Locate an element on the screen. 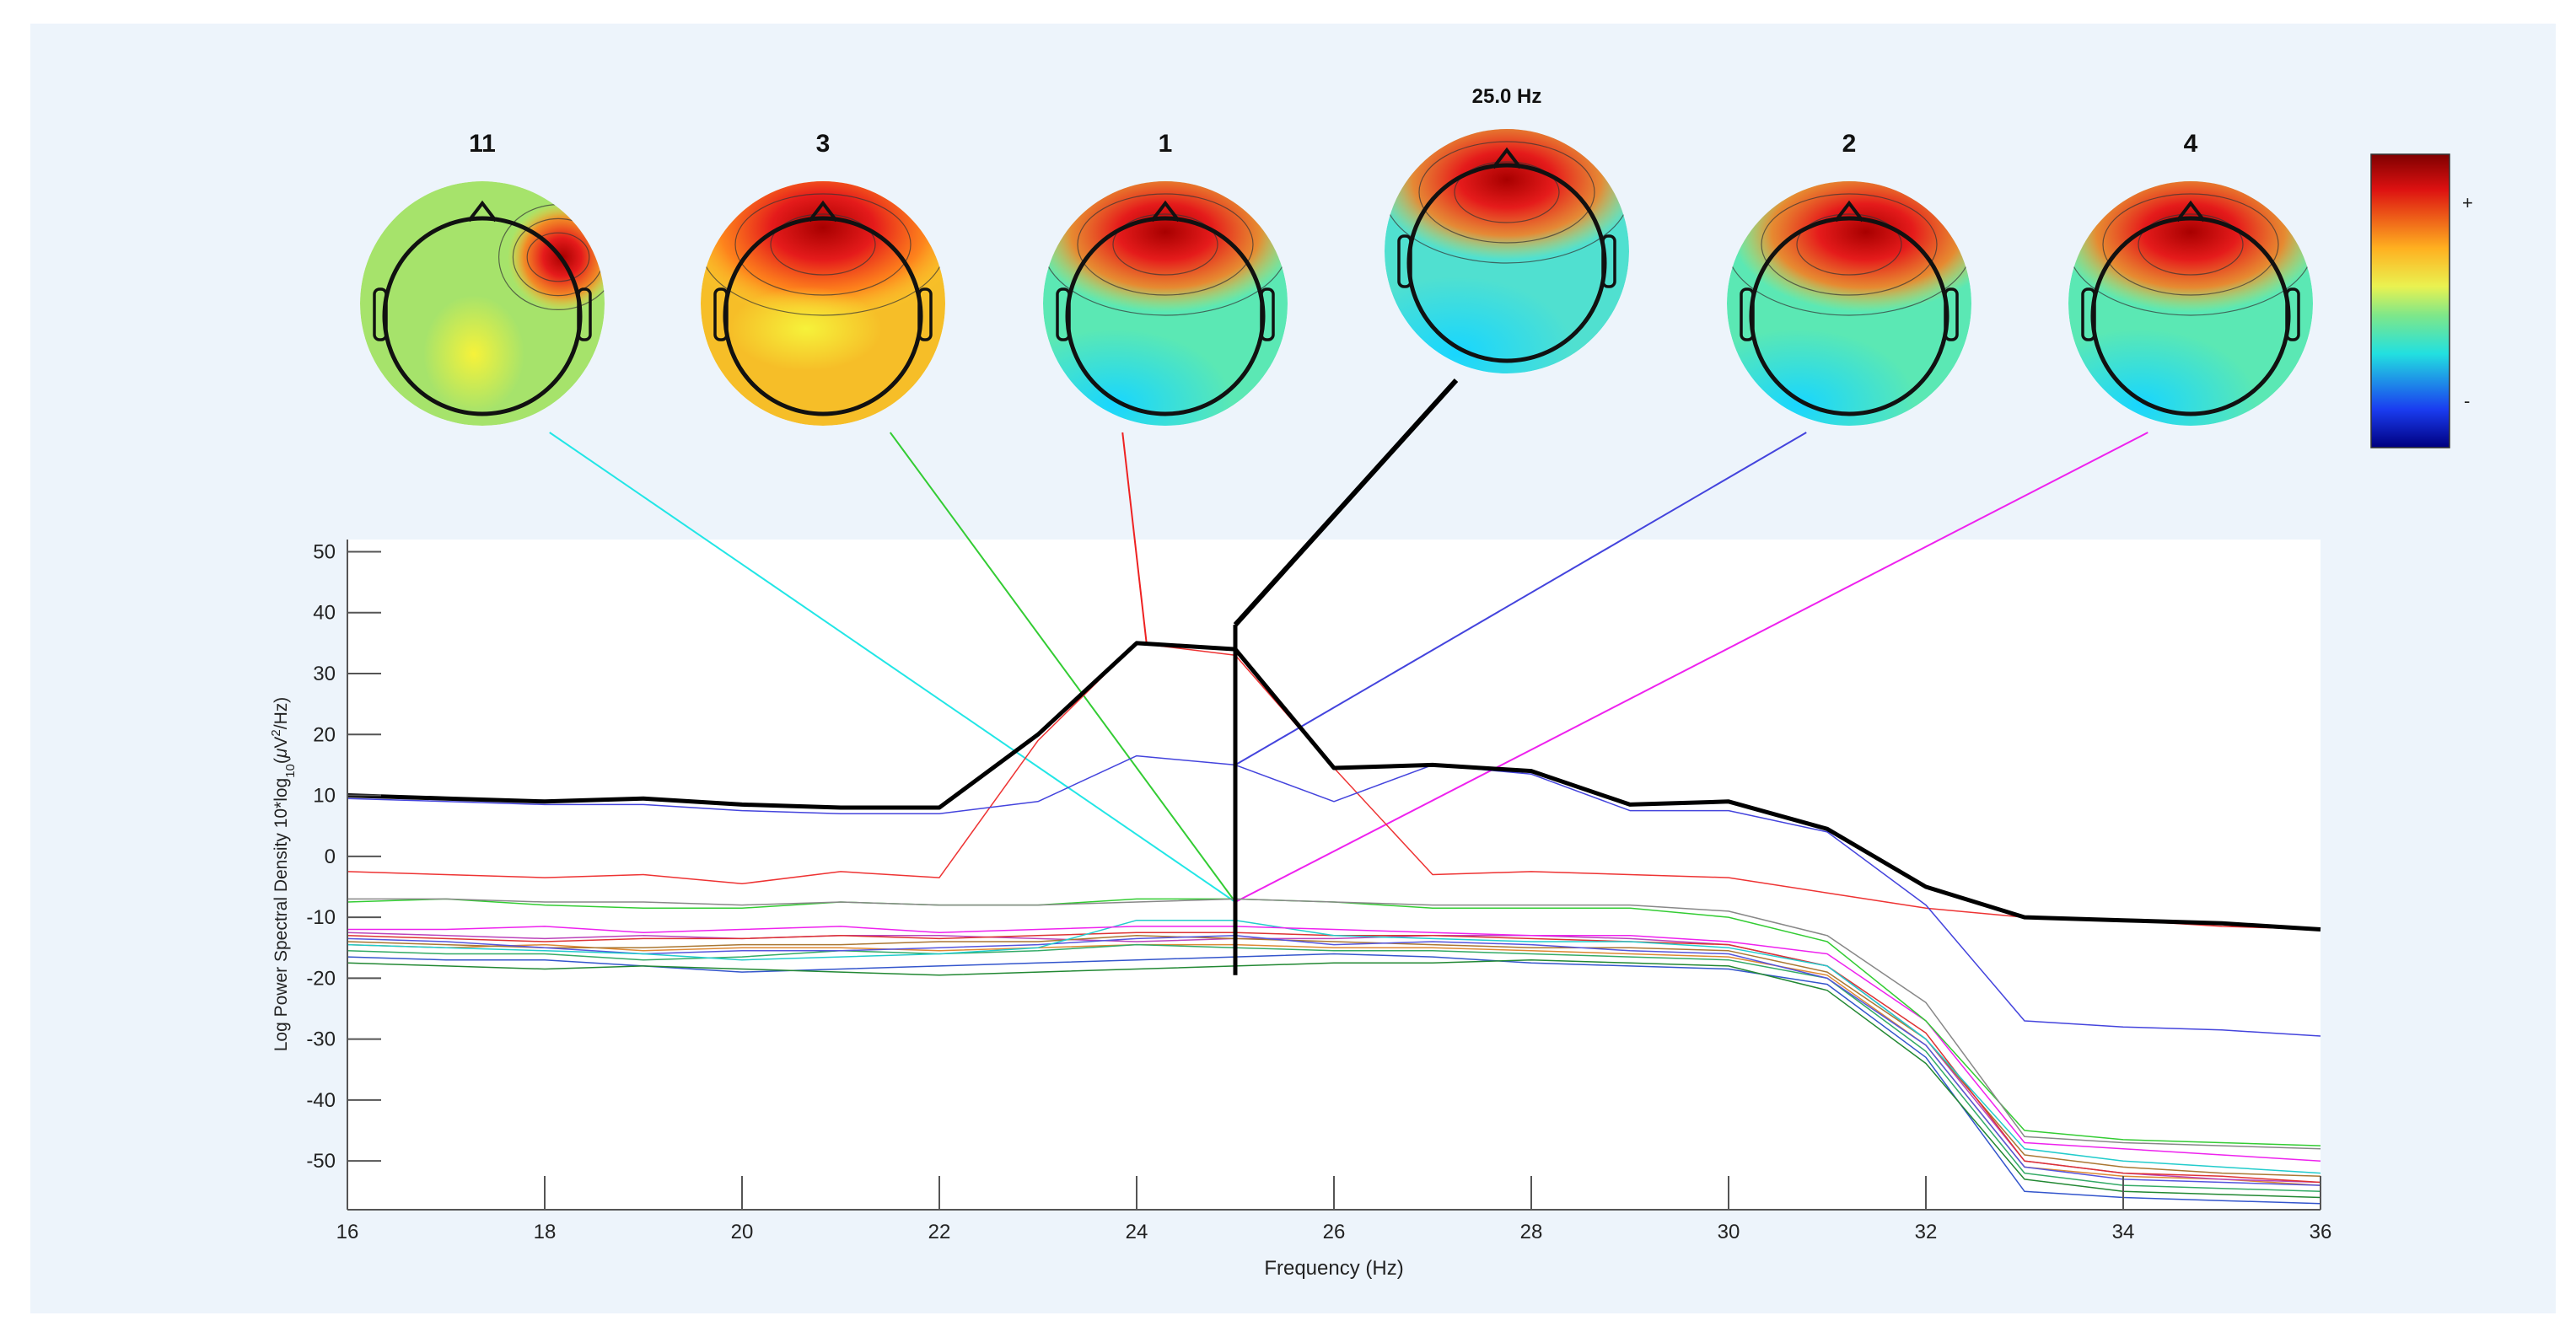 This screenshot has width=2576, height=1337. y-axis-label-sub: 10 is located at coordinates (290, 771).